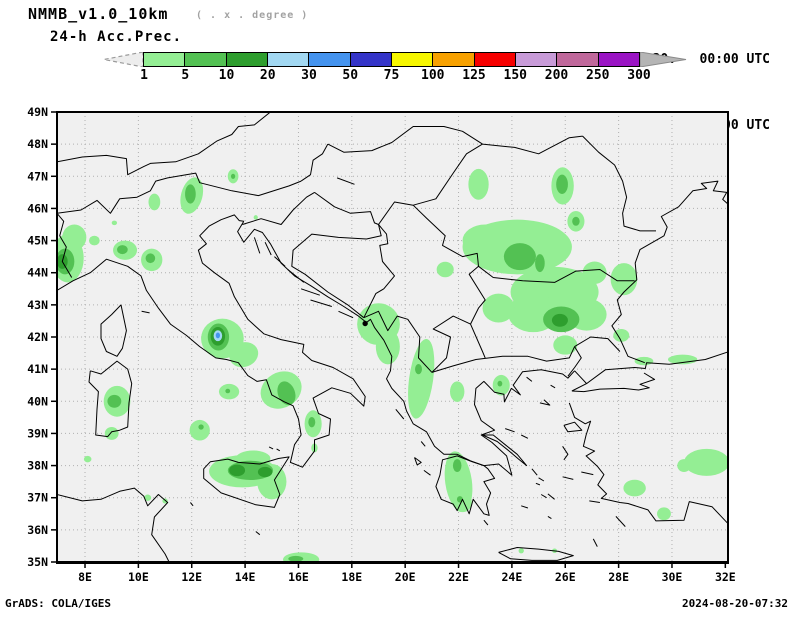 The width and height of the screenshot is (800, 618). I want to click on lat-tick-label: 48N, so click(37, 144).